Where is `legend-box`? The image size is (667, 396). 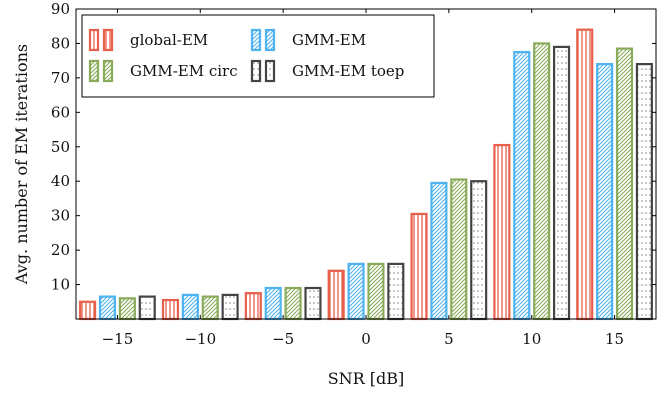
legend-box is located at coordinates (258, 56).